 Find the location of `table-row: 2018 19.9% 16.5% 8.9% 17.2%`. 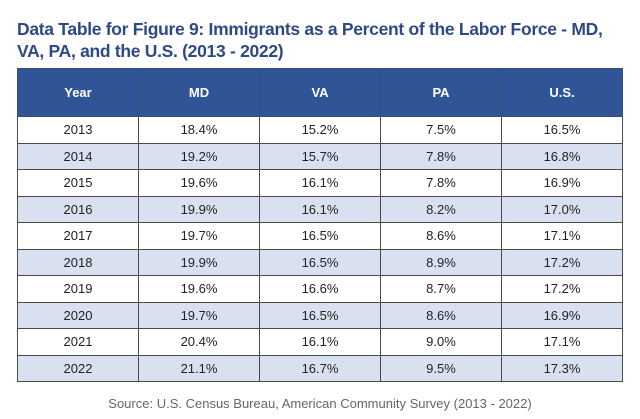

table-row: 2018 19.9% 16.5% 8.9% 17.2% is located at coordinates (320, 262).